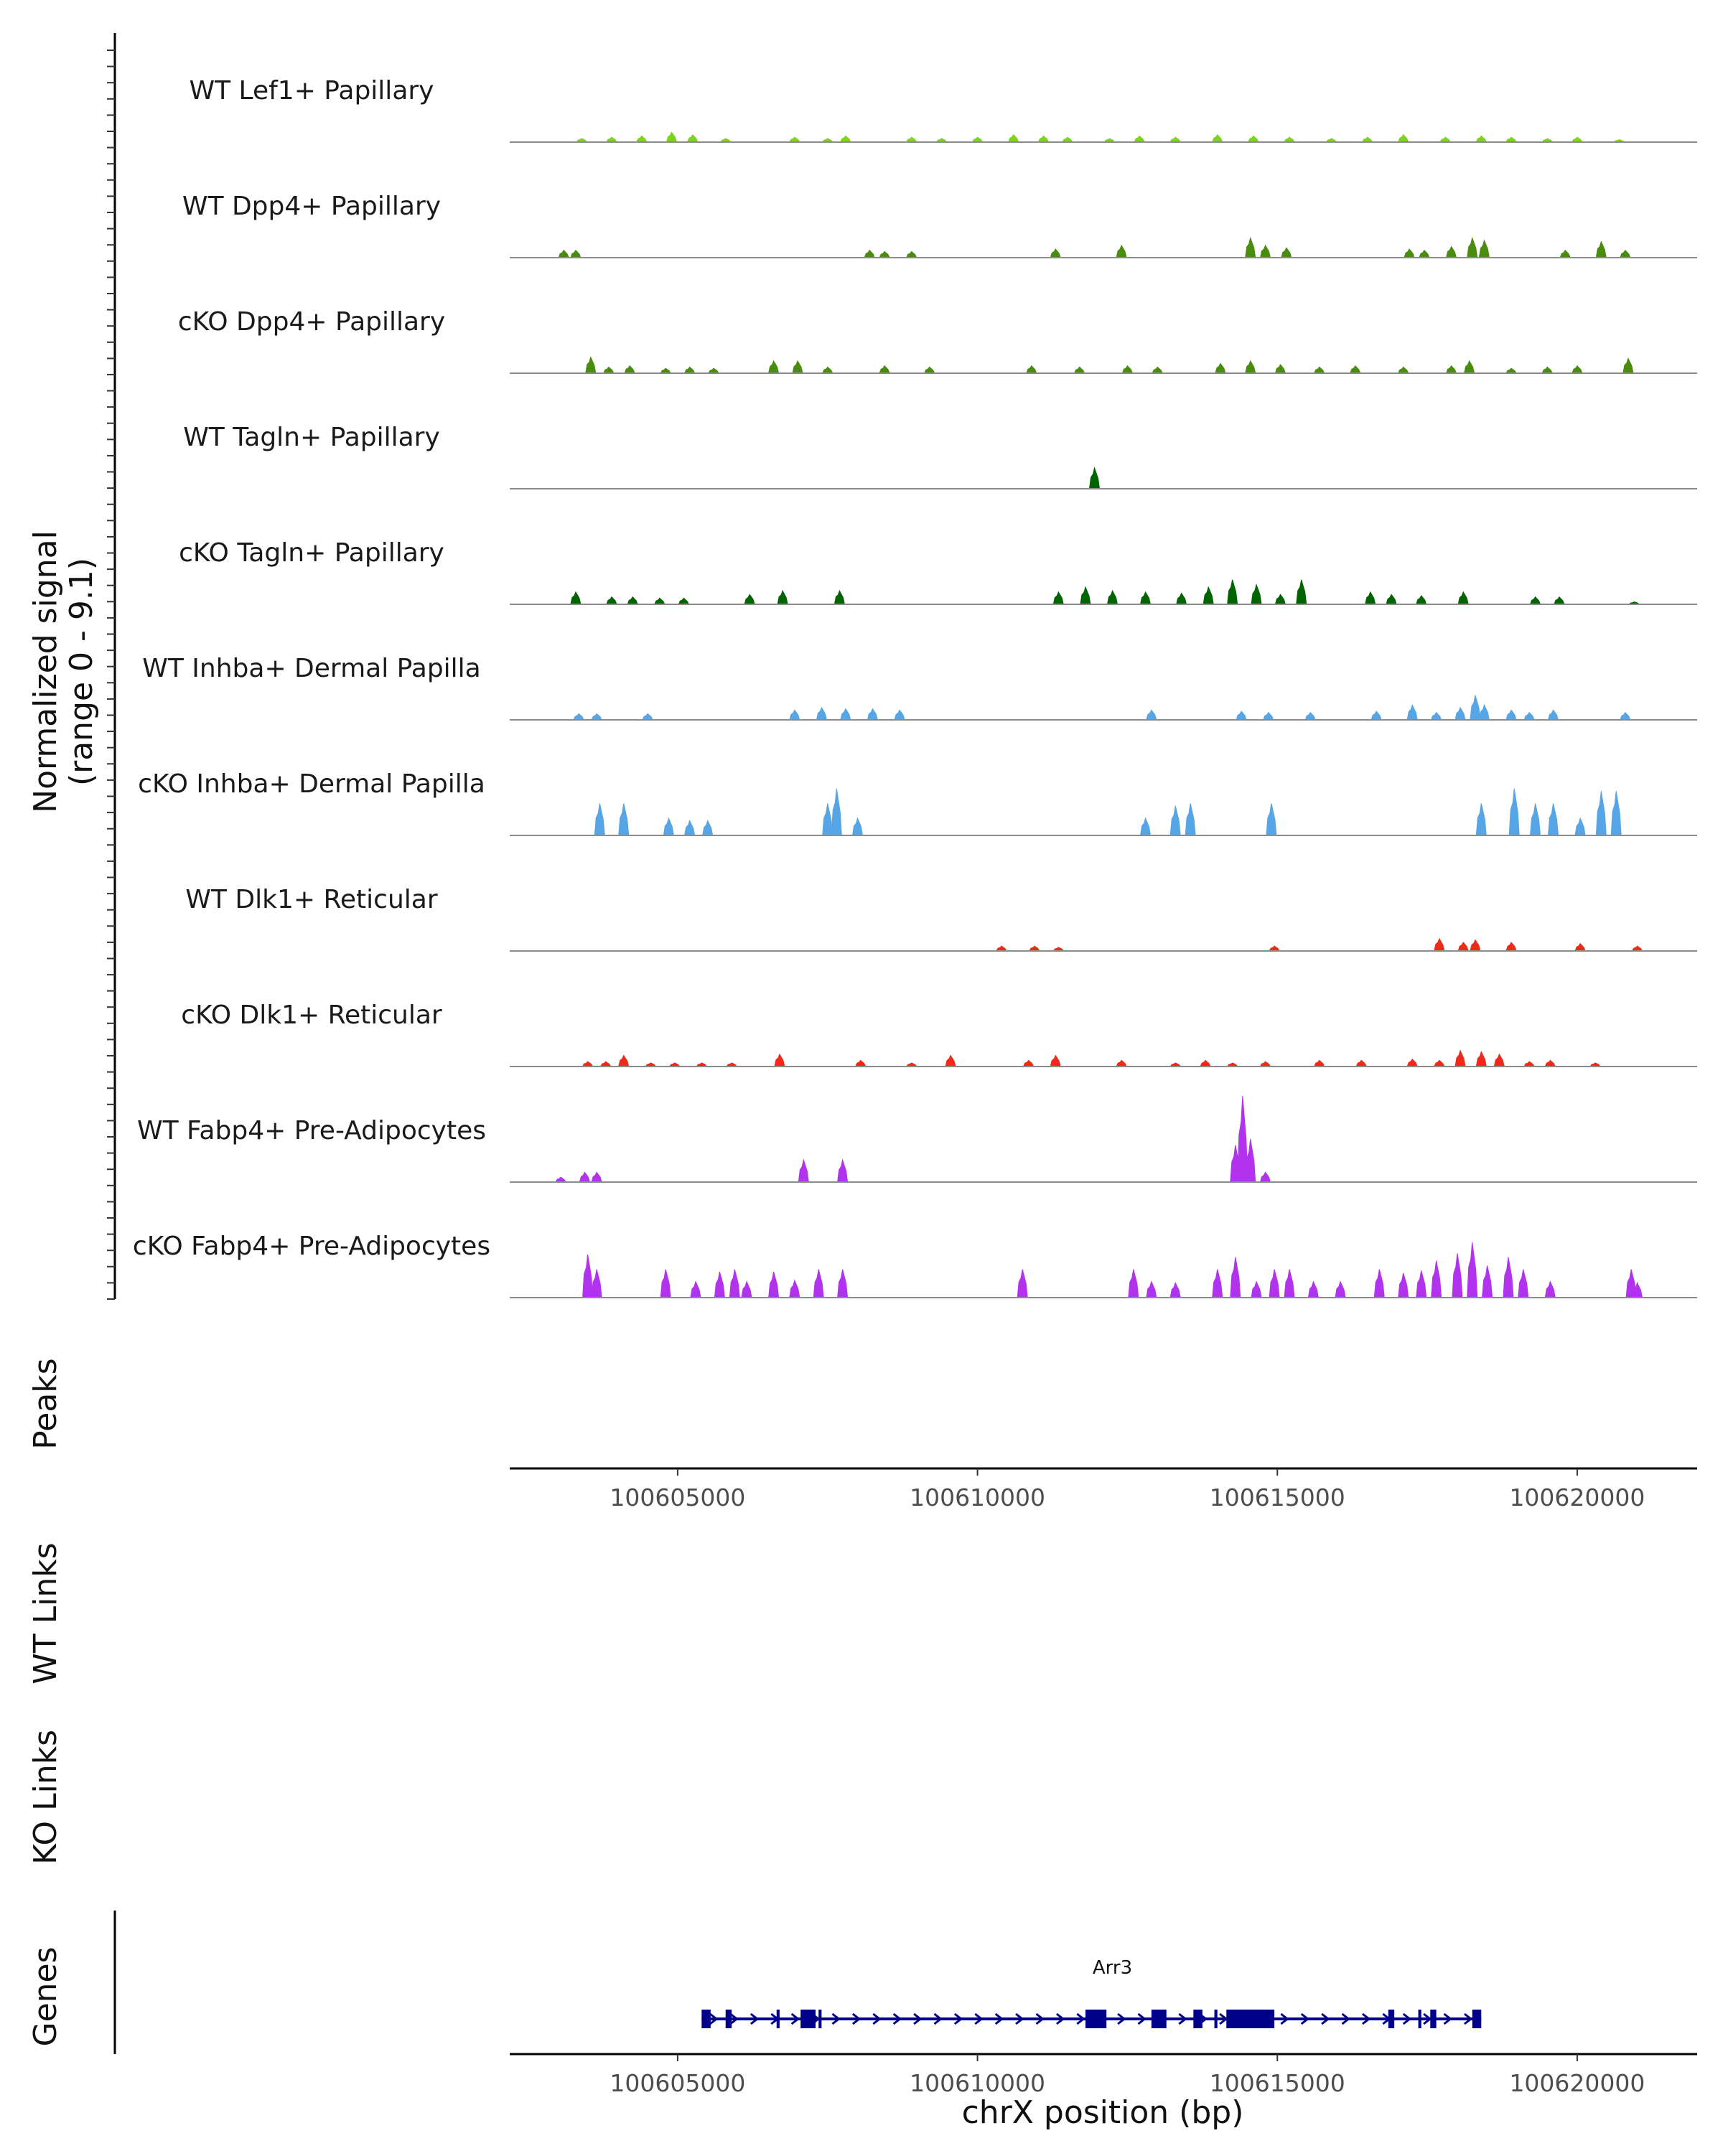  What do you see at coordinates (938, 571) in the screenshot?
I see `track-4: cKO Tagln+ Papillary` at bounding box center [938, 571].